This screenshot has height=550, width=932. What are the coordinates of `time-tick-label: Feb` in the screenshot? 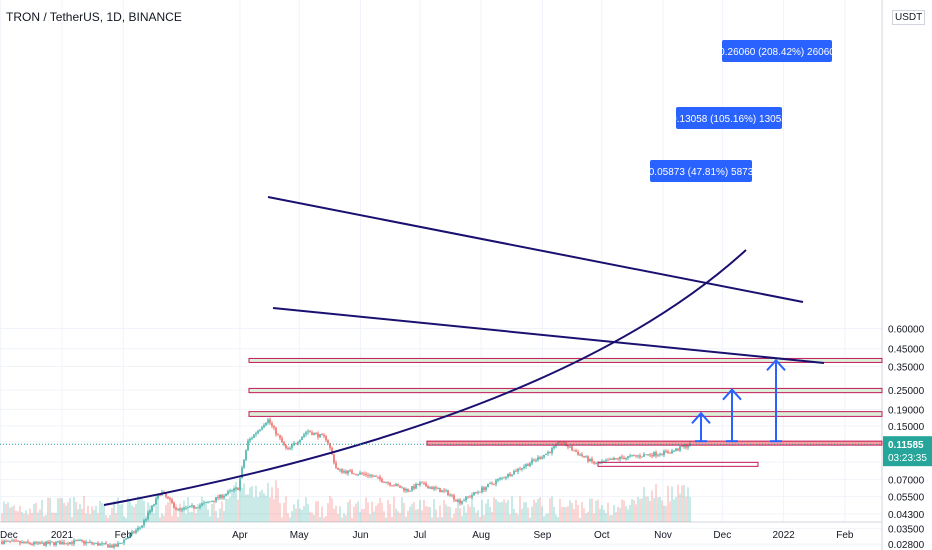 It's located at (845, 535).